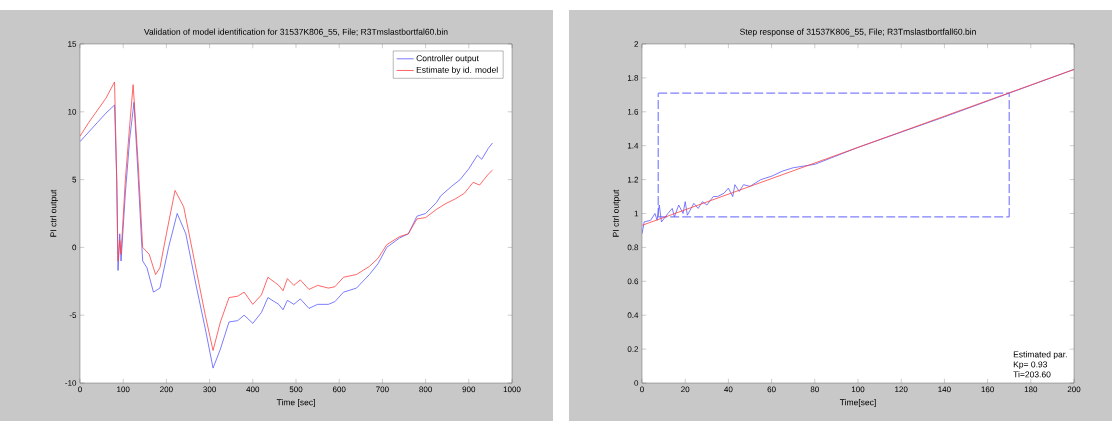 This screenshot has height=421, width=1112. What do you see at coordinates (72, 111) in the screenshot?
I see `y-tick-label: 10` at bounding box center [72, 111].